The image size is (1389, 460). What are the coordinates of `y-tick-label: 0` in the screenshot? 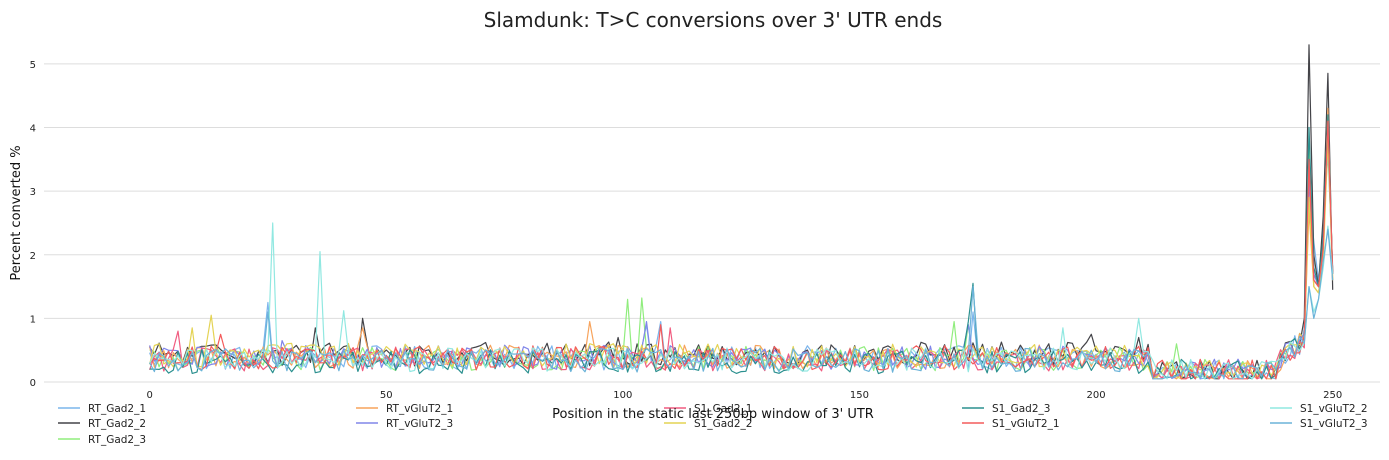 It's located at (33, 383).